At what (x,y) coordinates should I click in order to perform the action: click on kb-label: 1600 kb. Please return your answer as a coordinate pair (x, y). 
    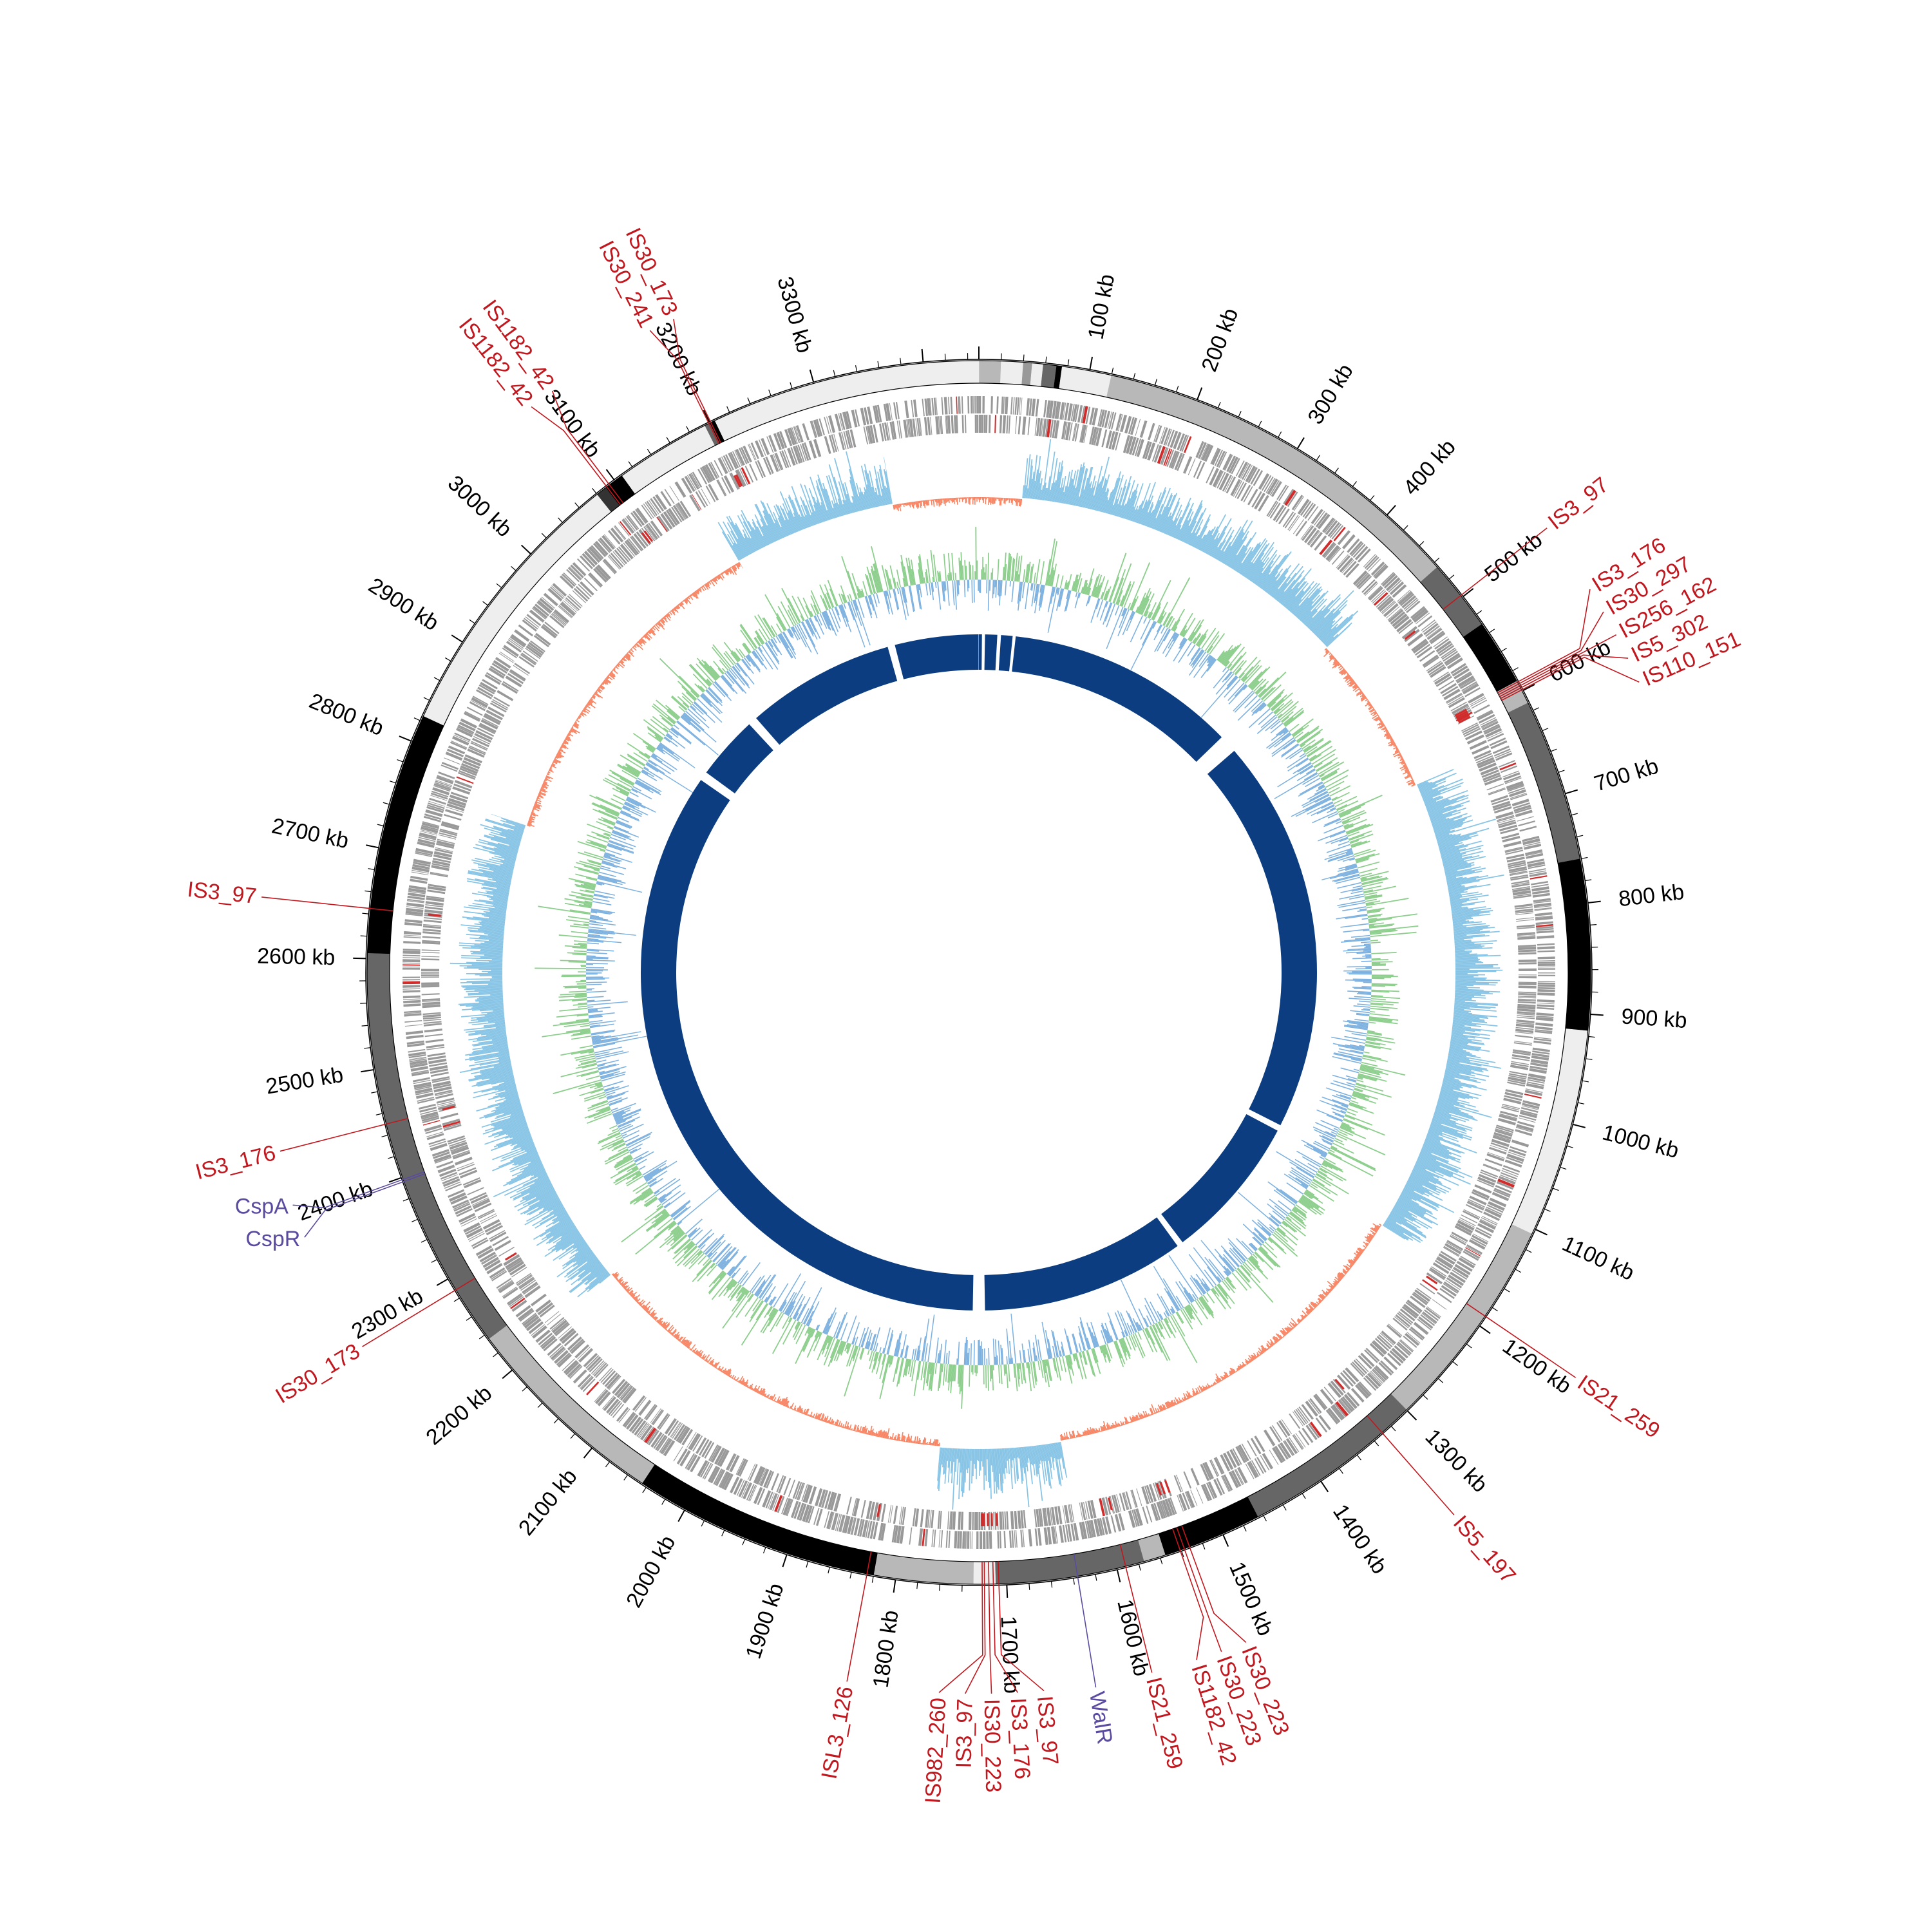
    Looking at the image, I should click on (1132, 1638).